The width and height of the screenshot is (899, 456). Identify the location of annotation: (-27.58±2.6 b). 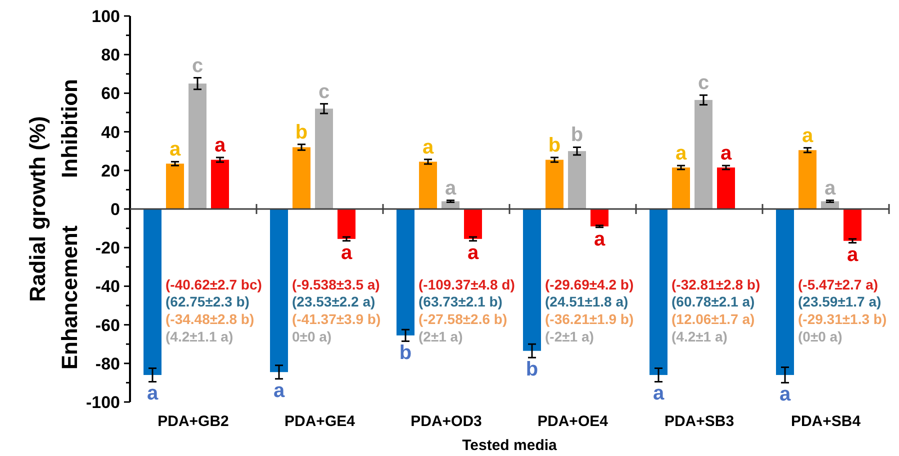
(463, 319).